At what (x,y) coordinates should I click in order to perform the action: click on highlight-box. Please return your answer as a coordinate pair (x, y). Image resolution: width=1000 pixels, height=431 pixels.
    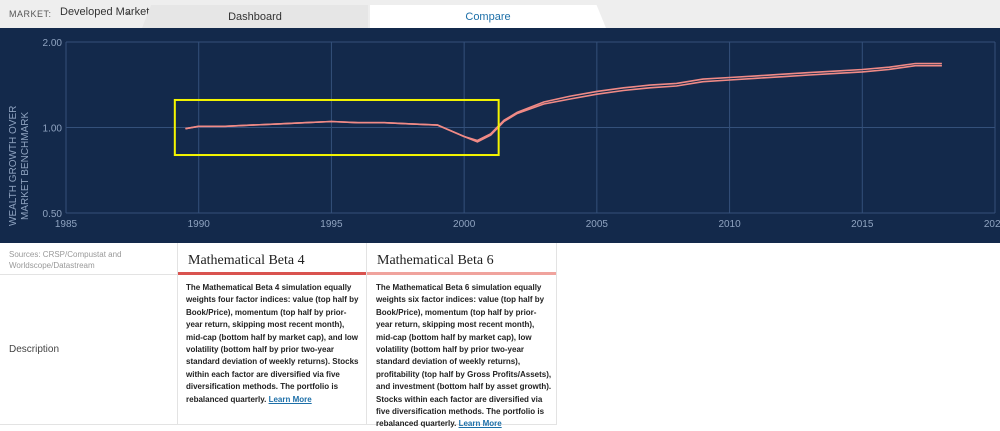
    Looking at the image, I should click on (336, 127).